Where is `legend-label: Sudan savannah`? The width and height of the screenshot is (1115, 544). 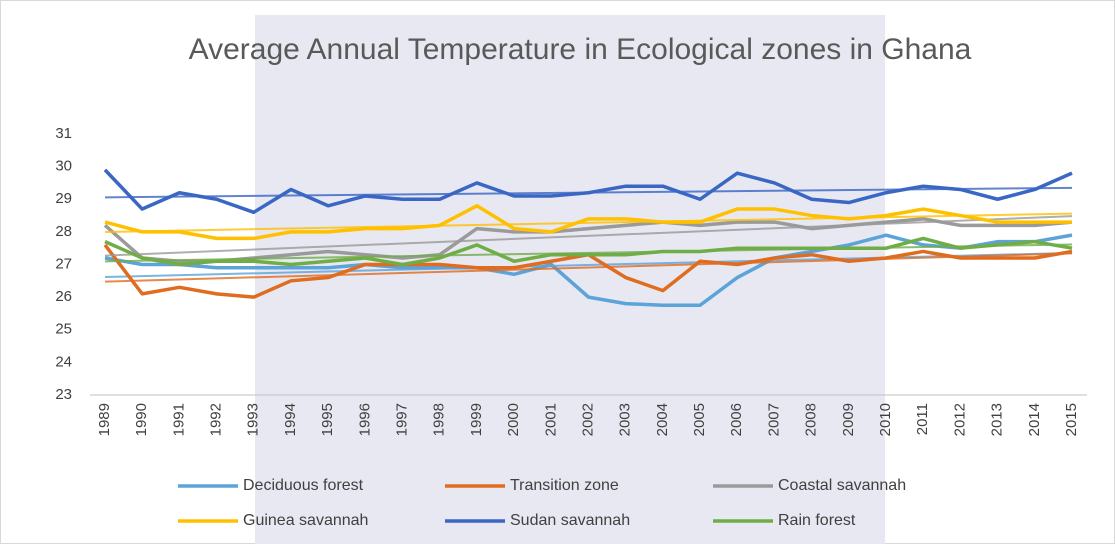 legend-label: Sudan savannah is located at coordinates (570, 520).